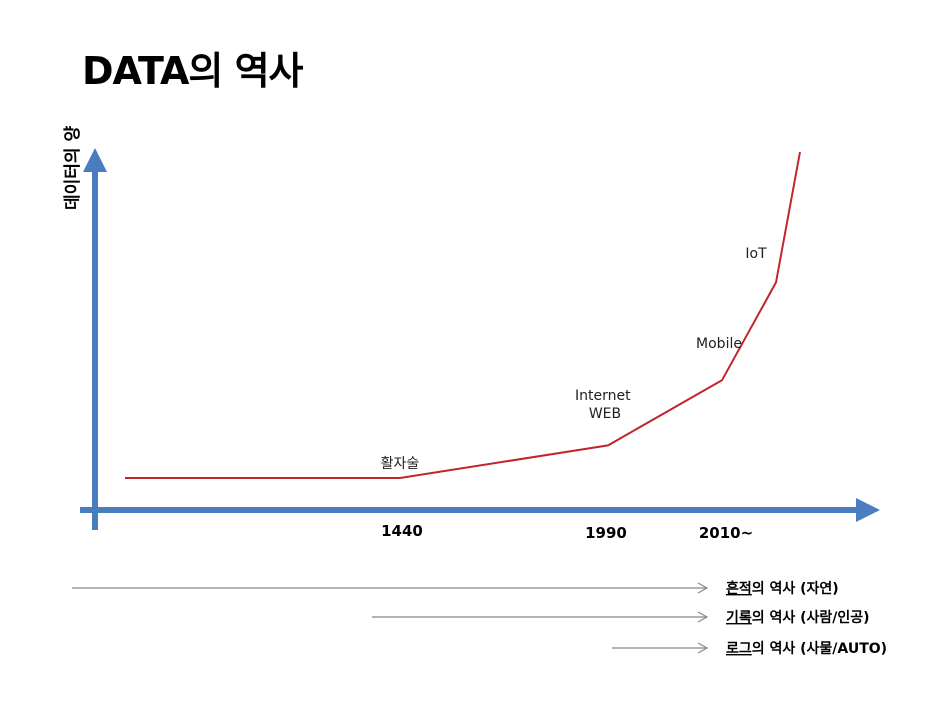 The height and width of the screenshot is (711, 947). What do you see at coordinates (703, 617) in the screenshot?
I see `era-arrowhead-record` at bounding box center [703, 617].